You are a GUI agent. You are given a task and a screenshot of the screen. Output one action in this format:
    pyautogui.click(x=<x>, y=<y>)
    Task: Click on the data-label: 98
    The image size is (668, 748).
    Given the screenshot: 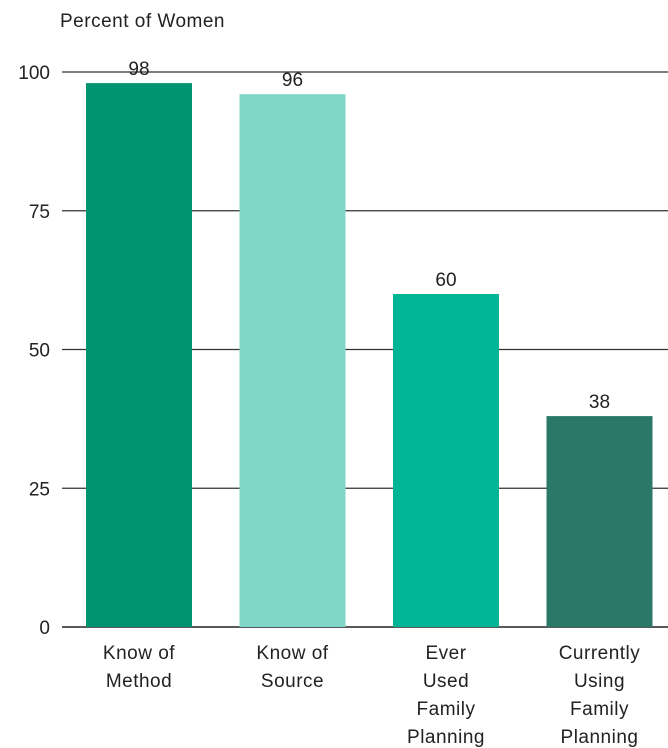 What is the action you would take?
    pyautogui.click(x=138, y=69)
    